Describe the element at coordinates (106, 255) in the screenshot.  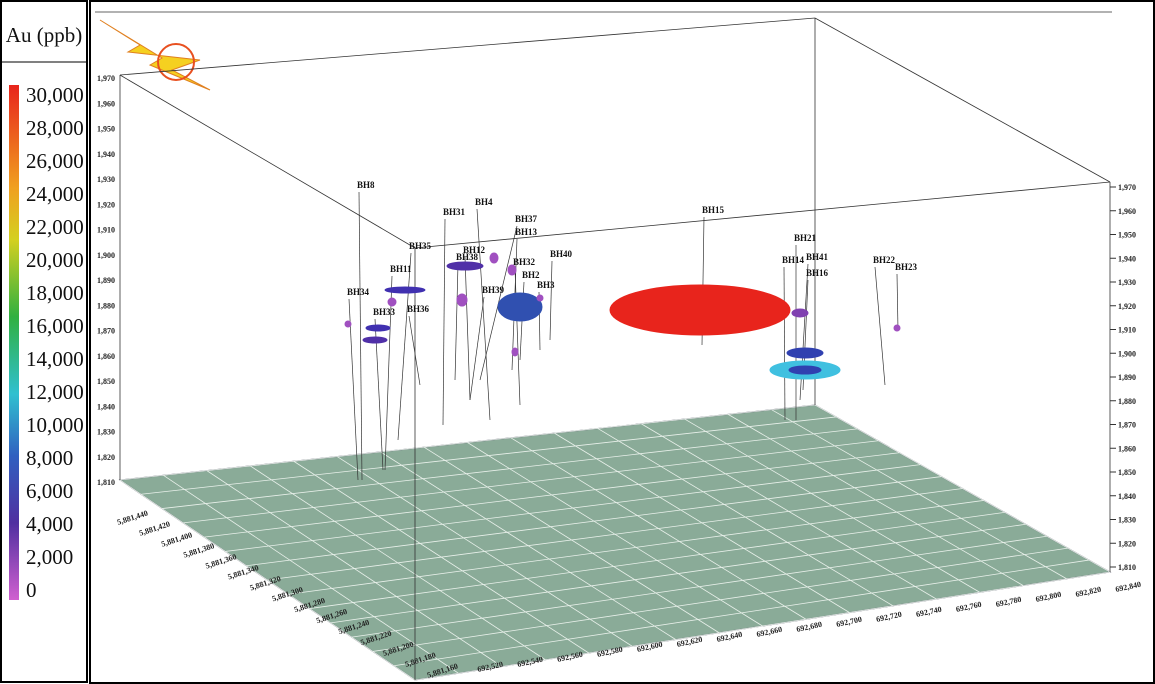
I see `left-tick-label: 1,900` at that location.